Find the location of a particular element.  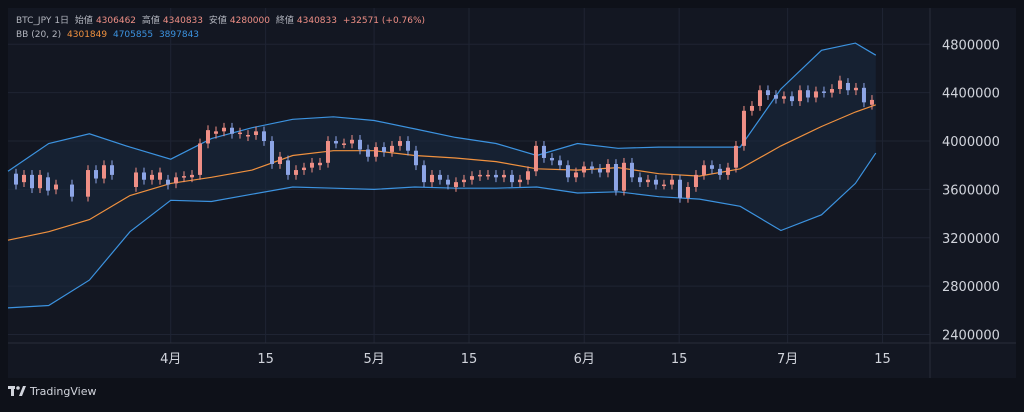

tradingview-logo-icon is located at coordinates (17, 390).